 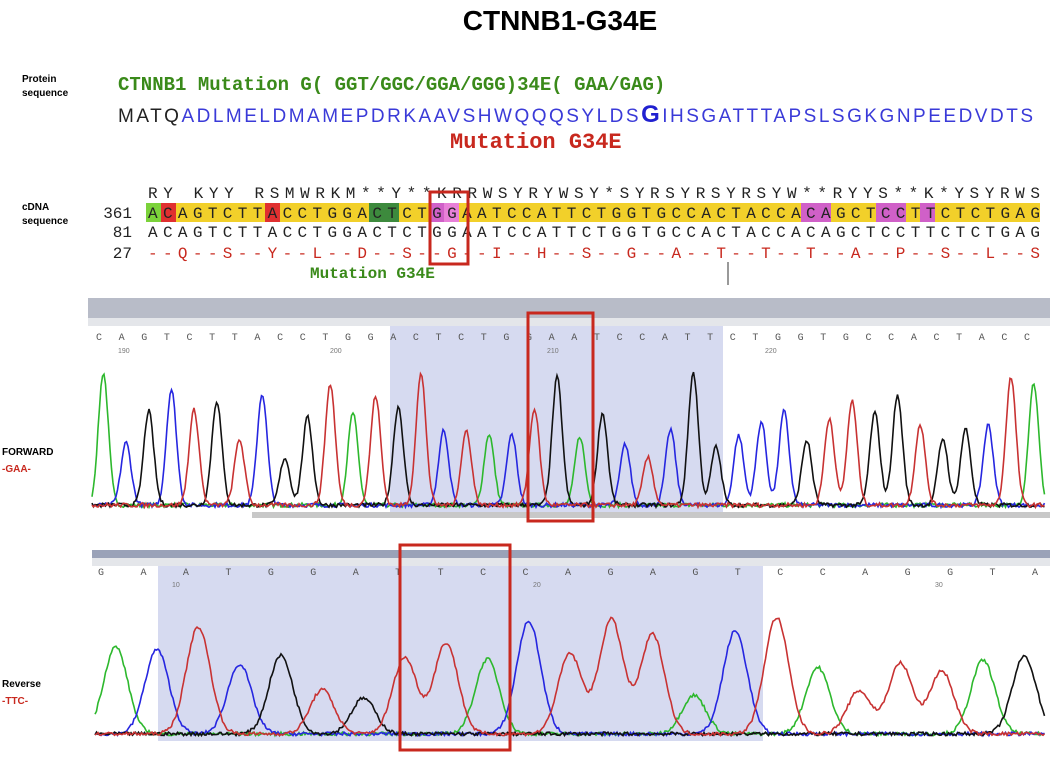 What do you see at coordinates (560, 20) in the screenshot?
I see `title: CTNNB1-G34E` at bounding box center [560, 20].